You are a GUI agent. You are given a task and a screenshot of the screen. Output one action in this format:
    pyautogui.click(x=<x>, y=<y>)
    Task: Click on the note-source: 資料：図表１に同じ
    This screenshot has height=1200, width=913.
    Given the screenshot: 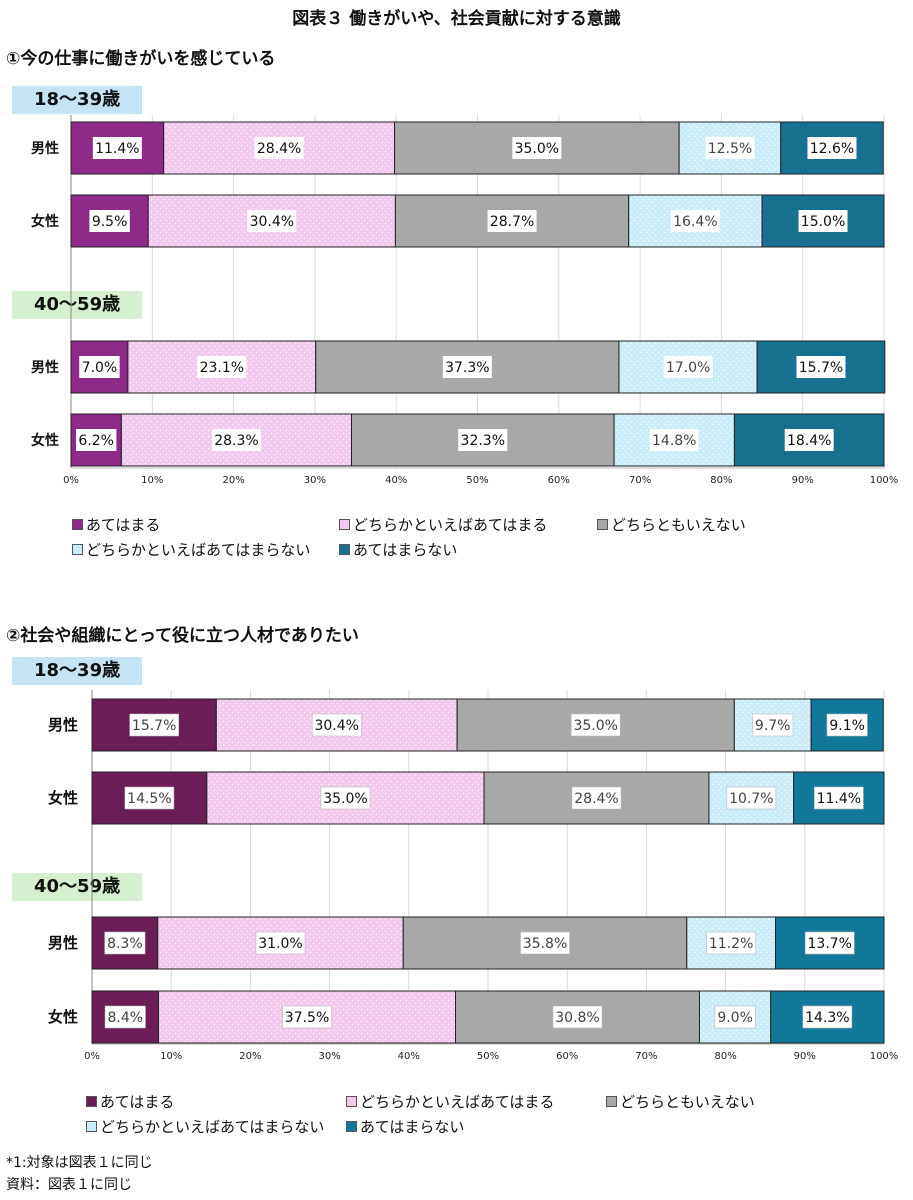 What is the action you would take?
    pyautogui.click(x=69, y=1185)
    